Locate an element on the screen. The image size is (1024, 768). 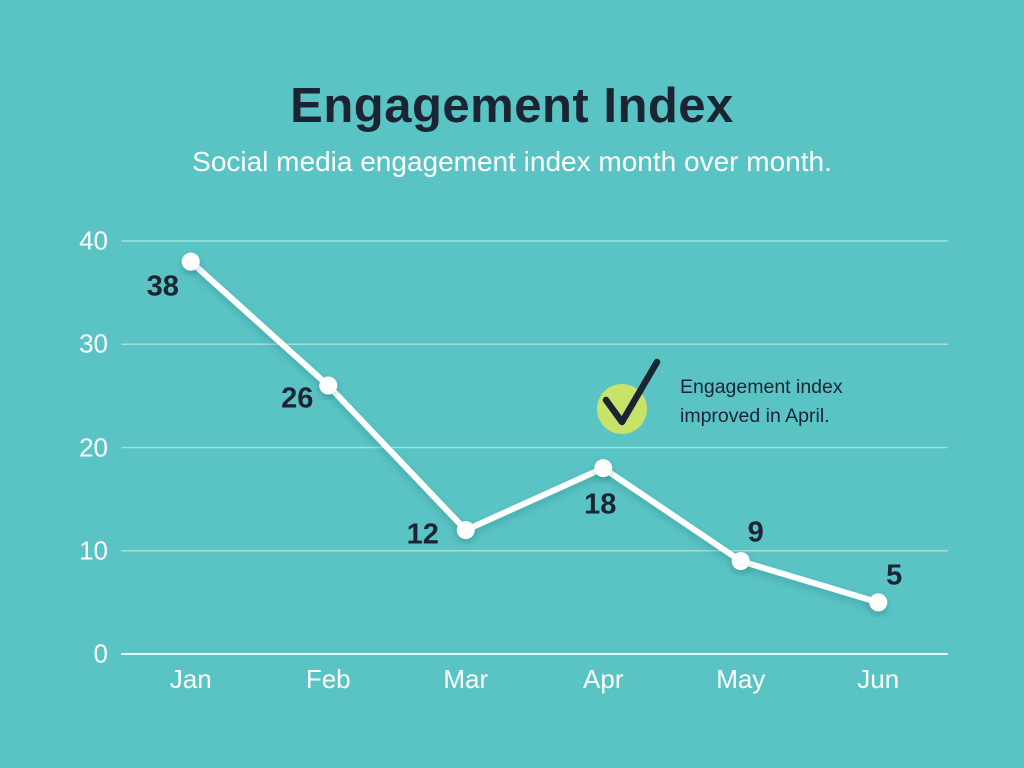
x-axis-category-label: May is located at coordinates (741, 679).